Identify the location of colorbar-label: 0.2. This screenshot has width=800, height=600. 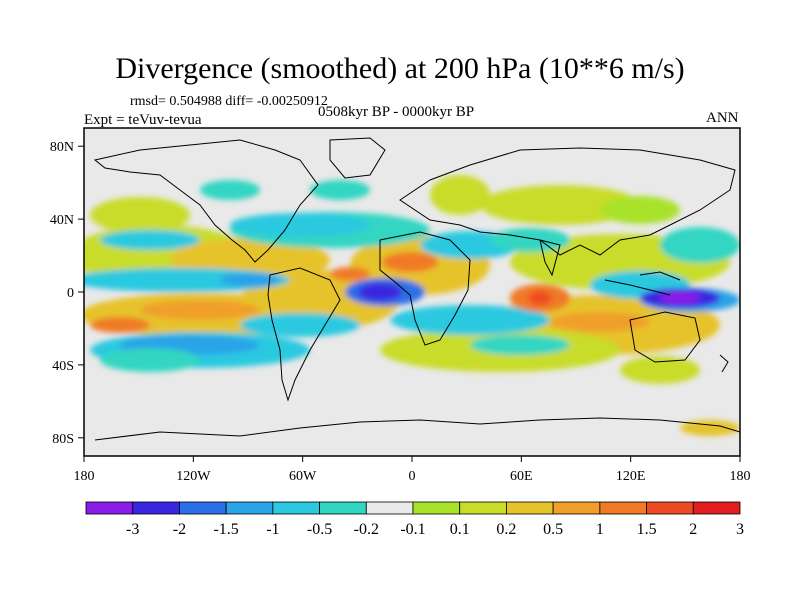
(506, 529).